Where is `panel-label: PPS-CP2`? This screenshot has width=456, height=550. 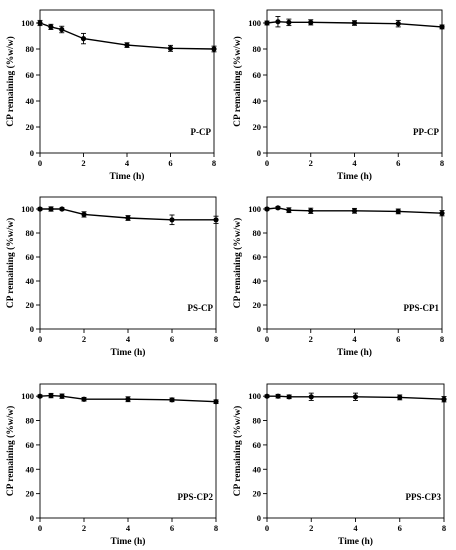 panel-label: PPS-CP2 is located at coordinates (196, 497).